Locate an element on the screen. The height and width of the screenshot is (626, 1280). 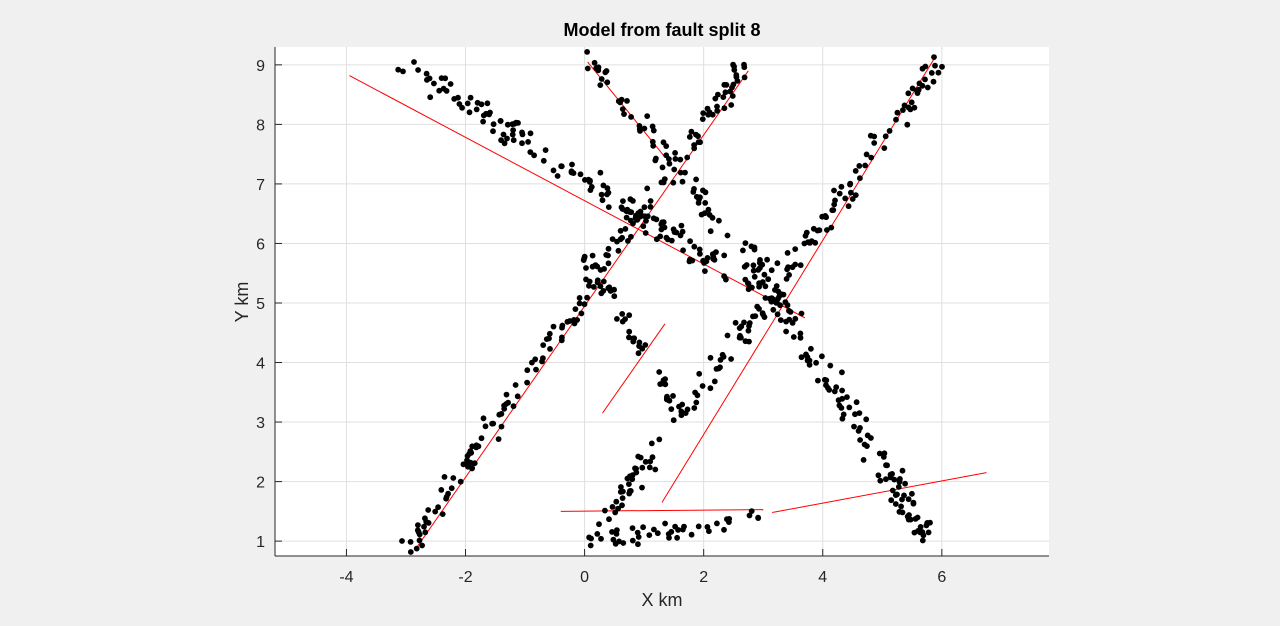
x-tick-label: 2 is located at coordinates (703, 577).